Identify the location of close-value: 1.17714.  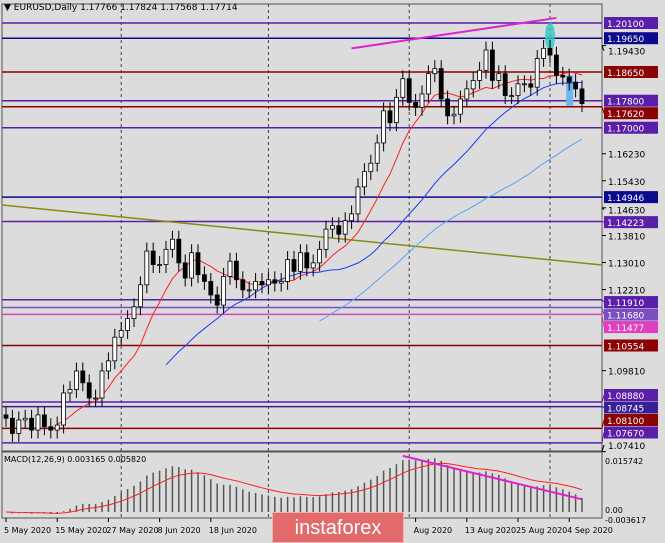
(219, 8).